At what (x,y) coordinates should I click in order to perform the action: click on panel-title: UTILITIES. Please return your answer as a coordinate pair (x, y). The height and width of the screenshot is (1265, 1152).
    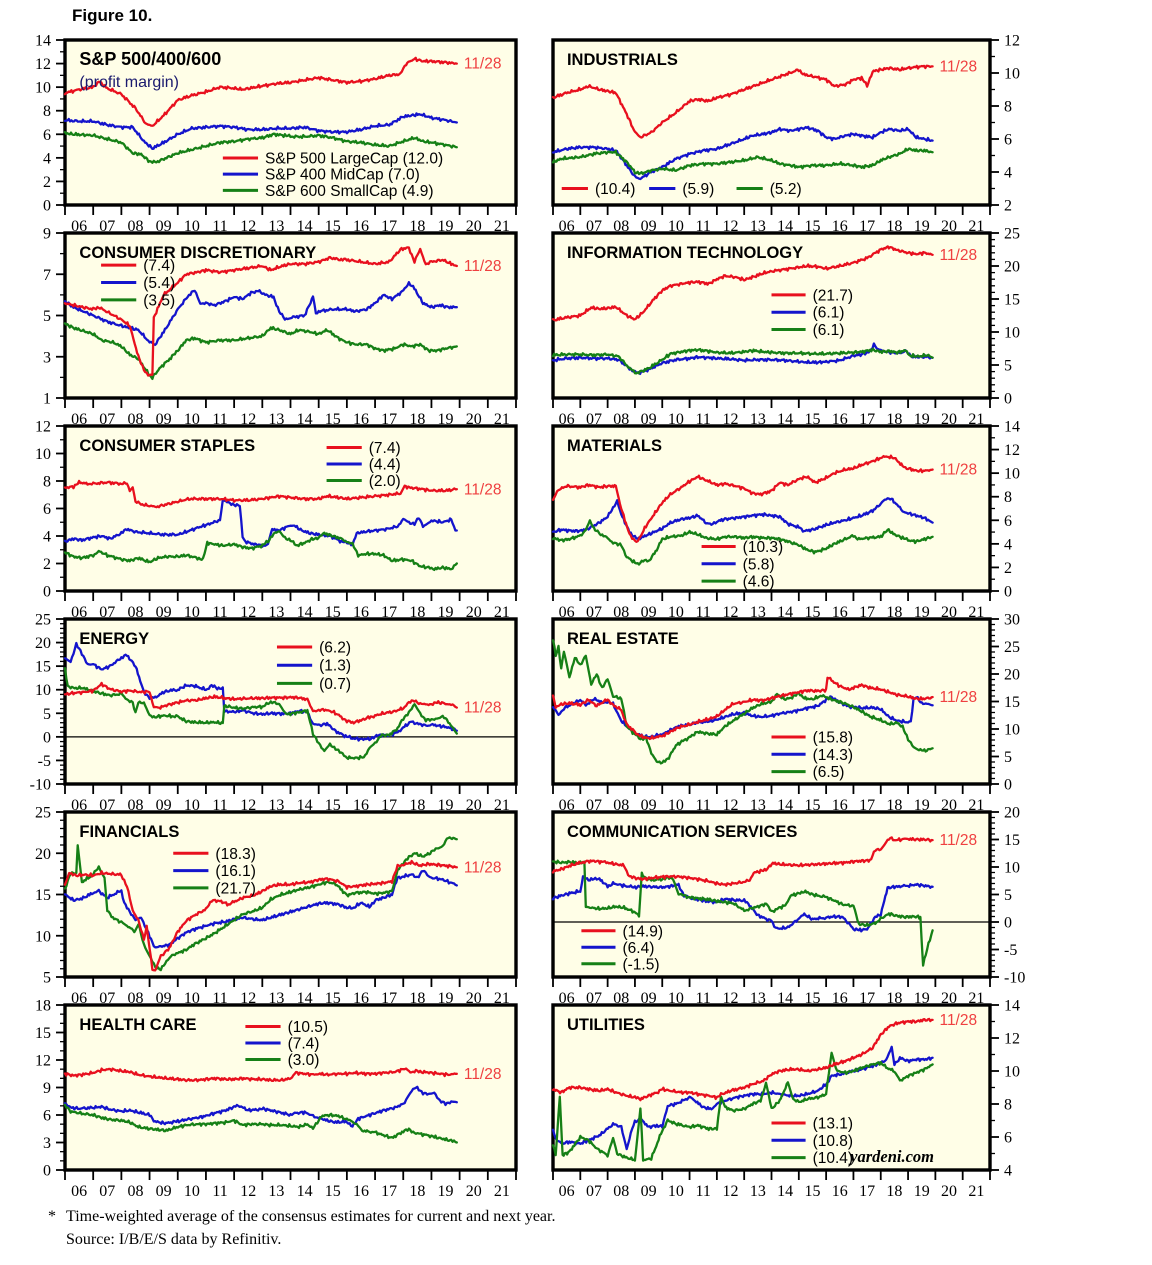
    Looking at the image, I should click on (606, 1025).